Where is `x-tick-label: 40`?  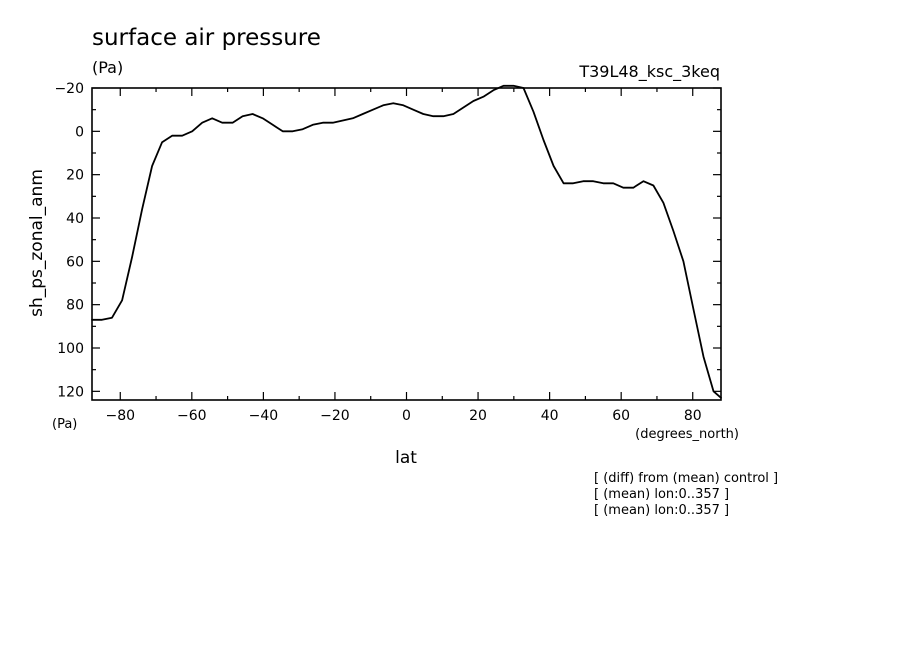
x-tick-label: 40 is located at coordinates (550, 416).